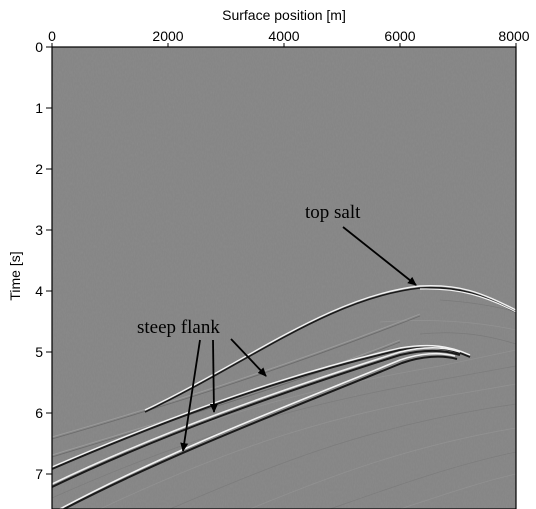 This screenshot has height=509, width=536. What do you see at coordinates (178, 327) in the screenshot?
I see `annotation-steep-flank: steep flank` at bounding box center [178, 327].